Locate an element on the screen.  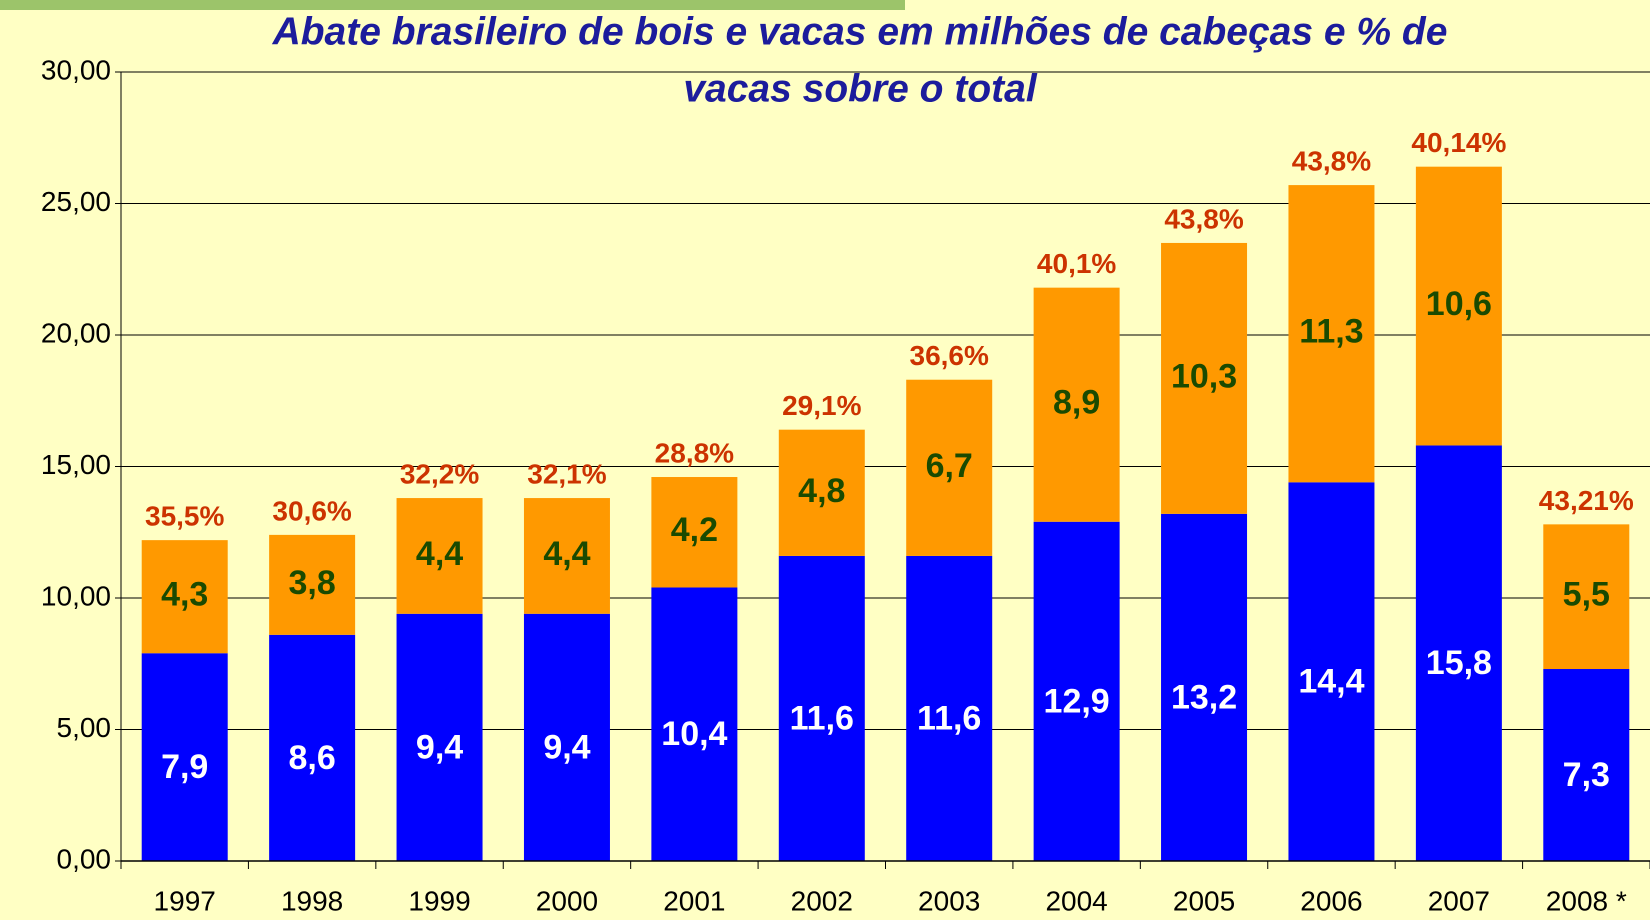
value-label: 10,3 is located at coordinates (1204, 376).